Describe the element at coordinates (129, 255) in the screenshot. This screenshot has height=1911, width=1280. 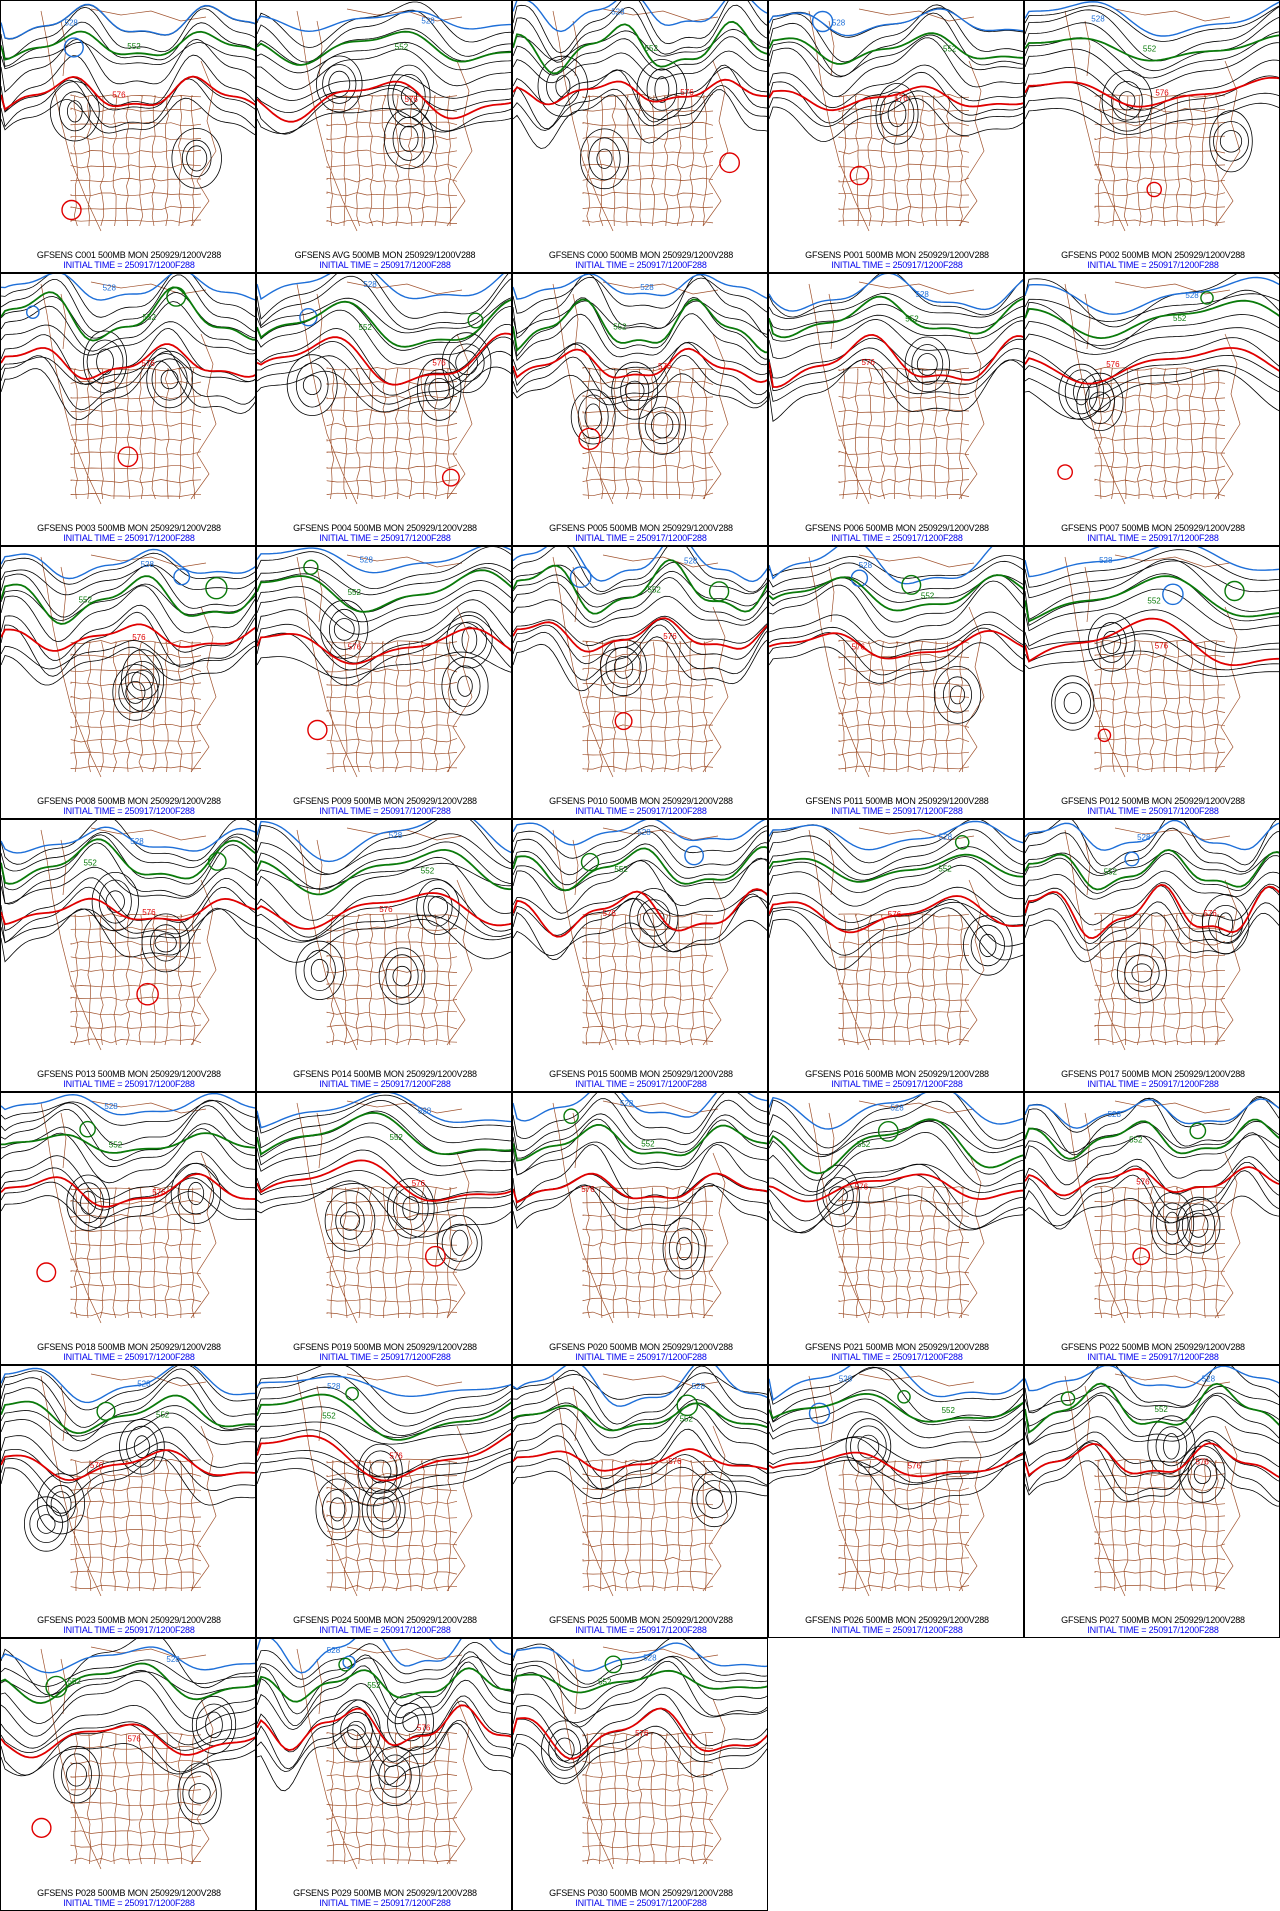
I see `panel-title: GFSENS C001 500MB MON 250929/1200V288` at that location.